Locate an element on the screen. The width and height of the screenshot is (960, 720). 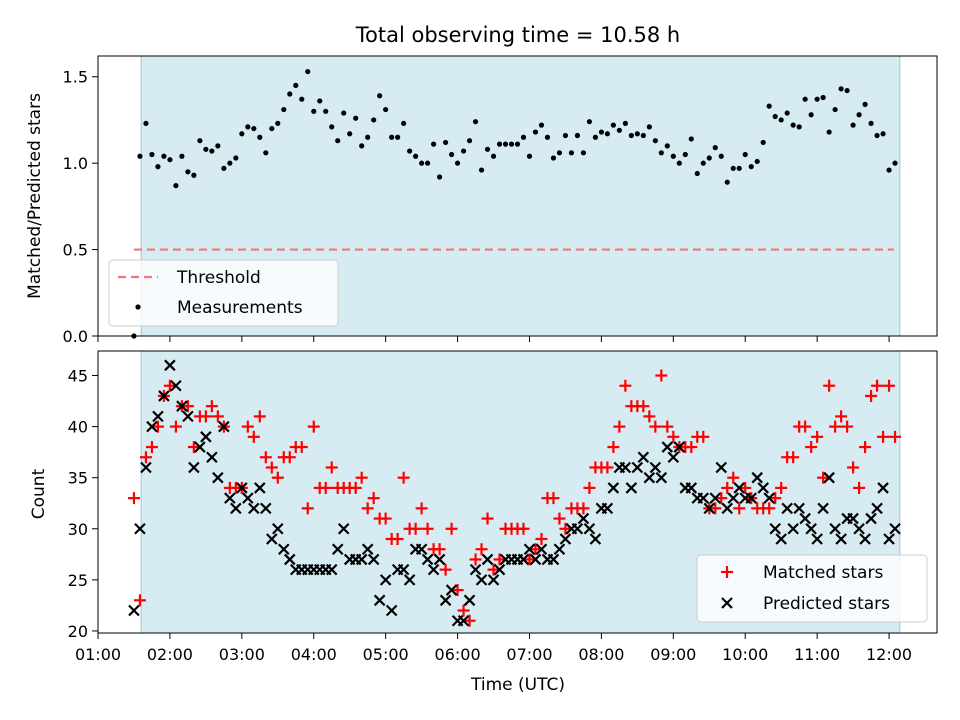
bottom-x-tick-label: 01:00 is located at coordinates (98, 654).